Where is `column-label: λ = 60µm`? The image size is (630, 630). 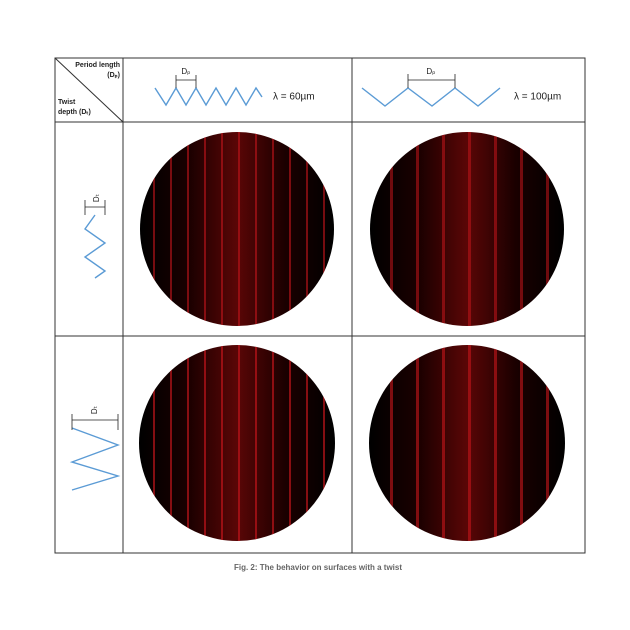
column-label: λ = 60µm is located at coordinates (294, 97).